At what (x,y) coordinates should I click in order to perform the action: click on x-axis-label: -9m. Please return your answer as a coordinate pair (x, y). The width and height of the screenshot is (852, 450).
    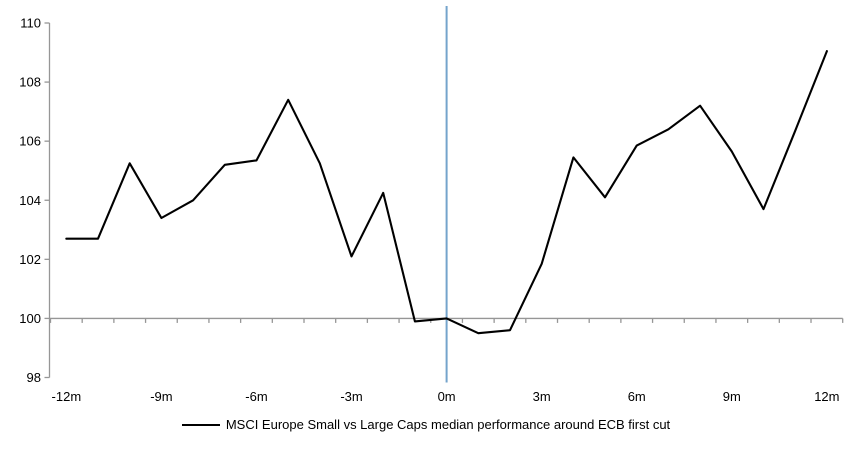
    Looking at the image, I should click on (161, 396).